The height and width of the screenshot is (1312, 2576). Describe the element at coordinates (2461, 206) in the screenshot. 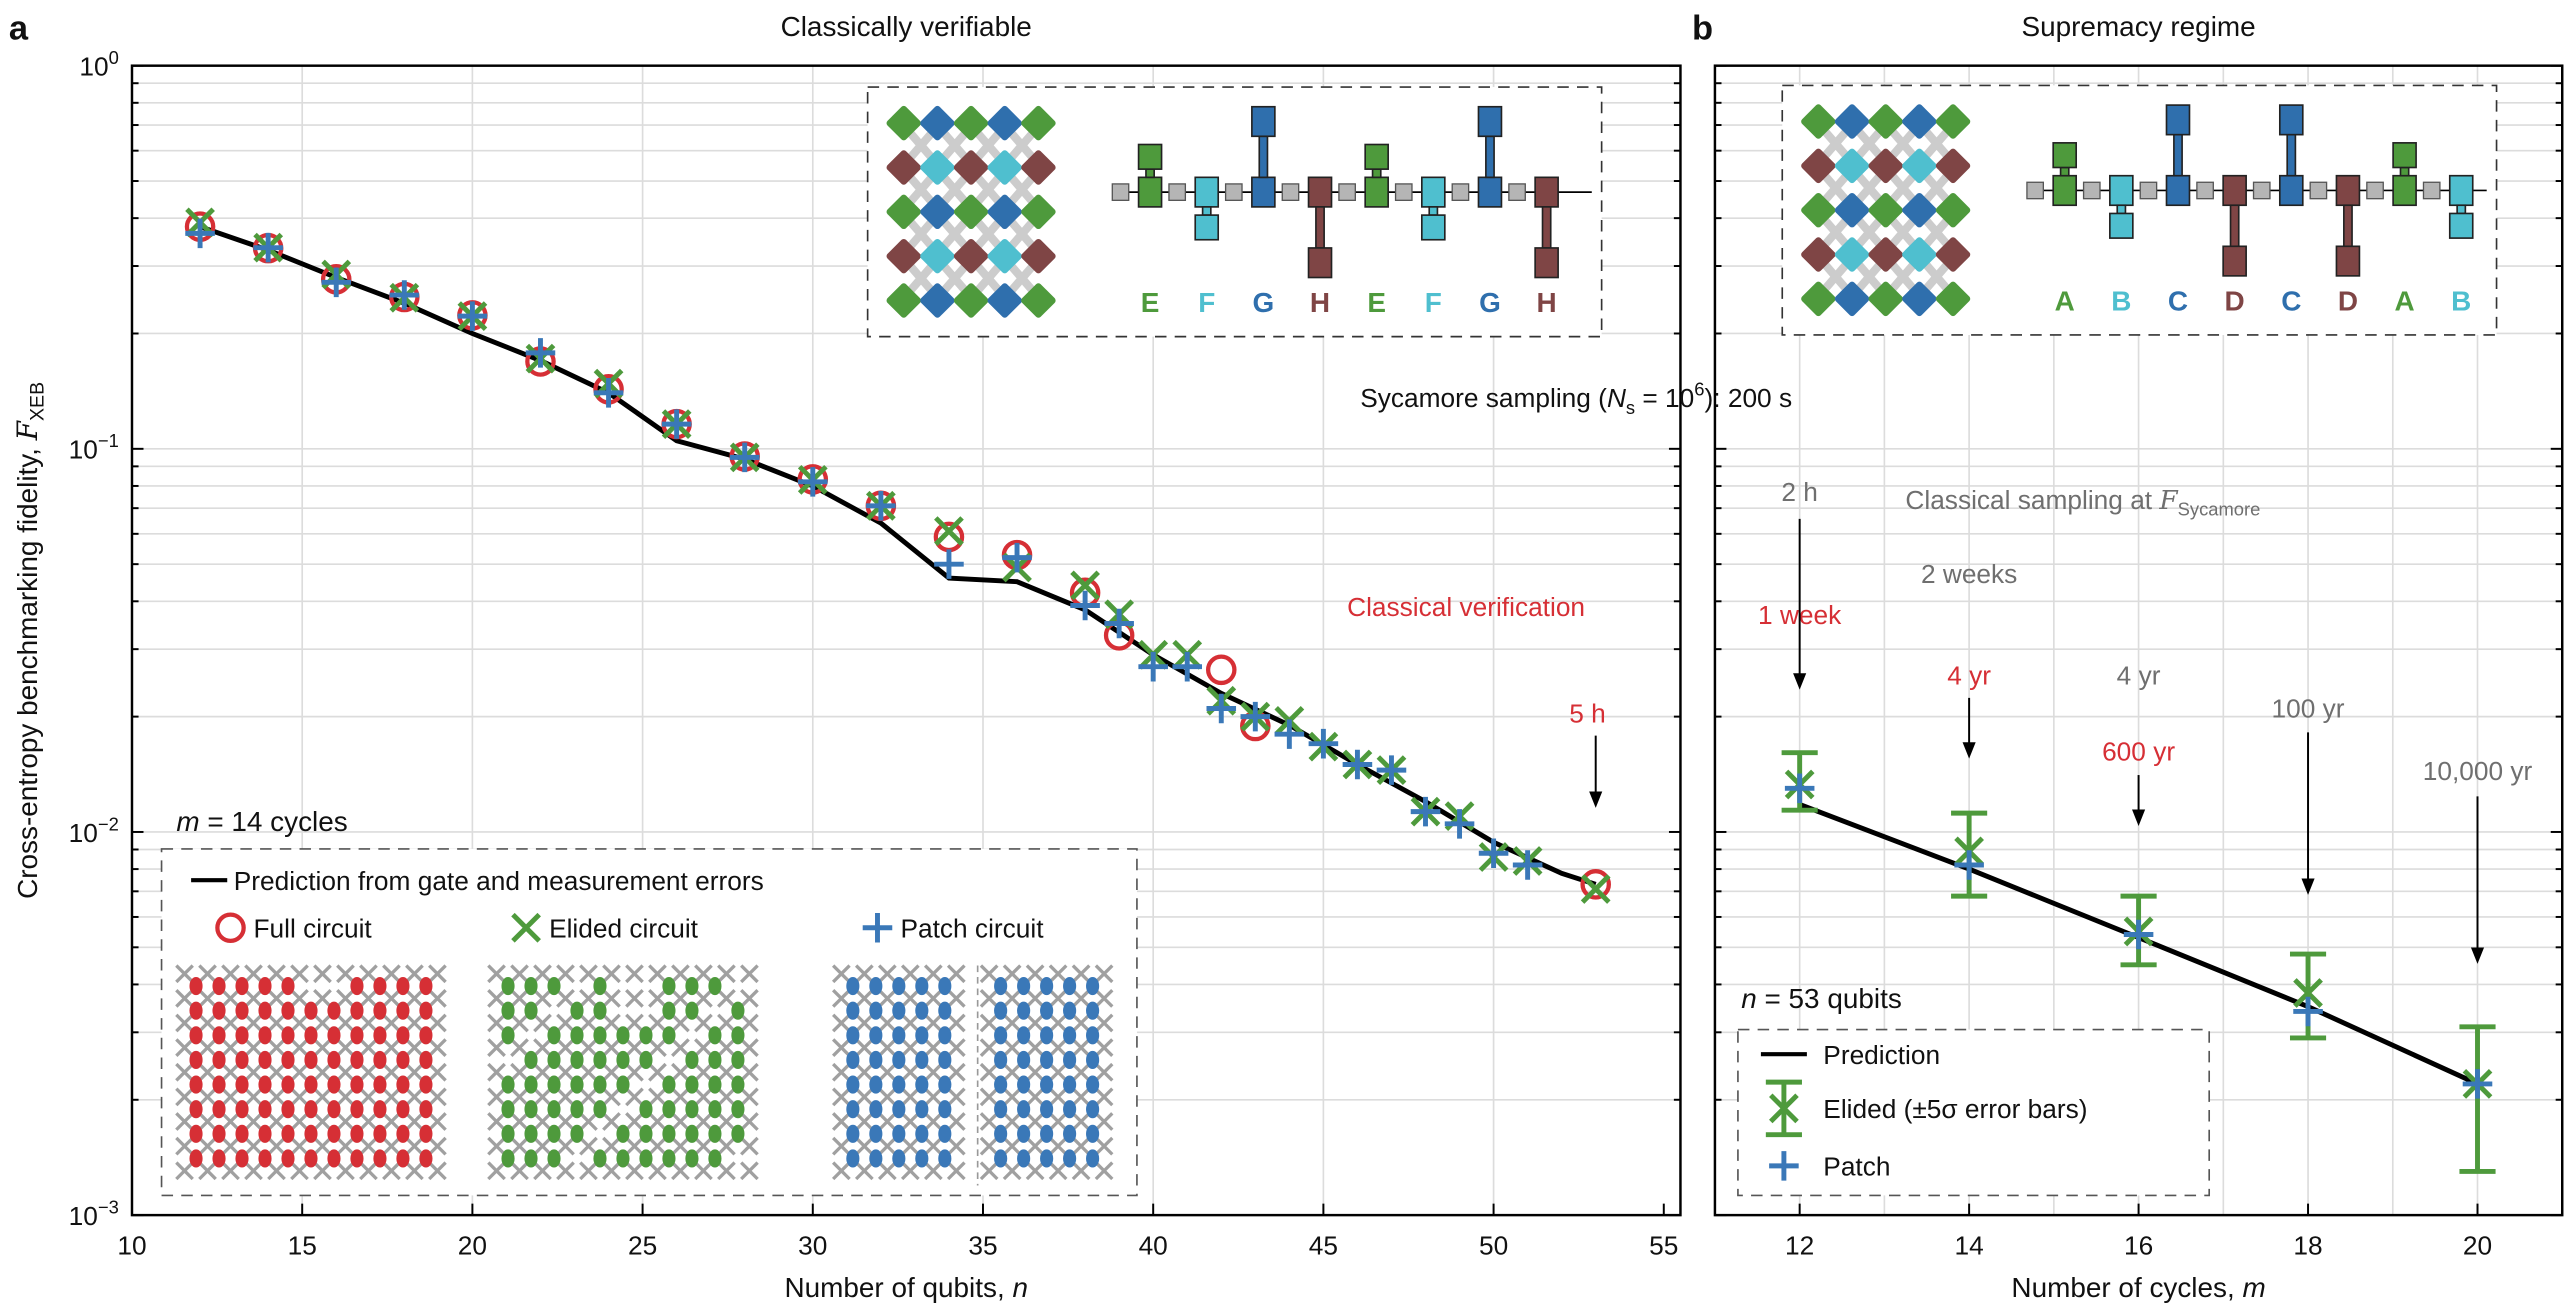

I see `two-qubit-gate-icon` at that location.